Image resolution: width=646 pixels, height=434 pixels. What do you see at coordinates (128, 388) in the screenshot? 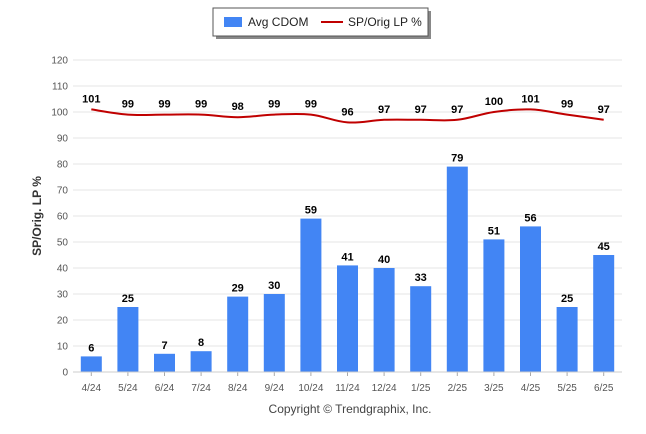
I see `x-tick-label: 5/24` at bounding box center [128, 388].